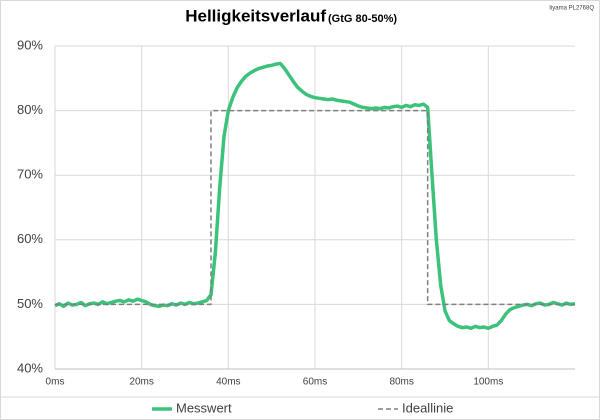 The image size is (600, 420). Describe the element at coordinates (55, 382) in the screenshot. I see `x-tick-label: 0ms` at that location.